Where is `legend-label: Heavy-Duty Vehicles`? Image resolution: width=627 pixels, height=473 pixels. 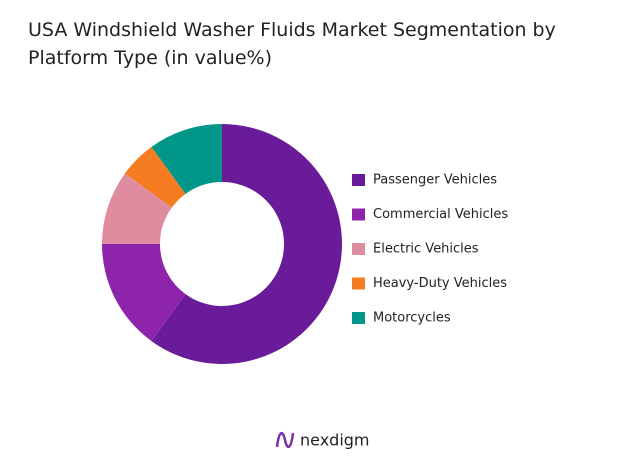
legend-label: Heavy-Duty Vehicles is located at coordinates (440, 283).